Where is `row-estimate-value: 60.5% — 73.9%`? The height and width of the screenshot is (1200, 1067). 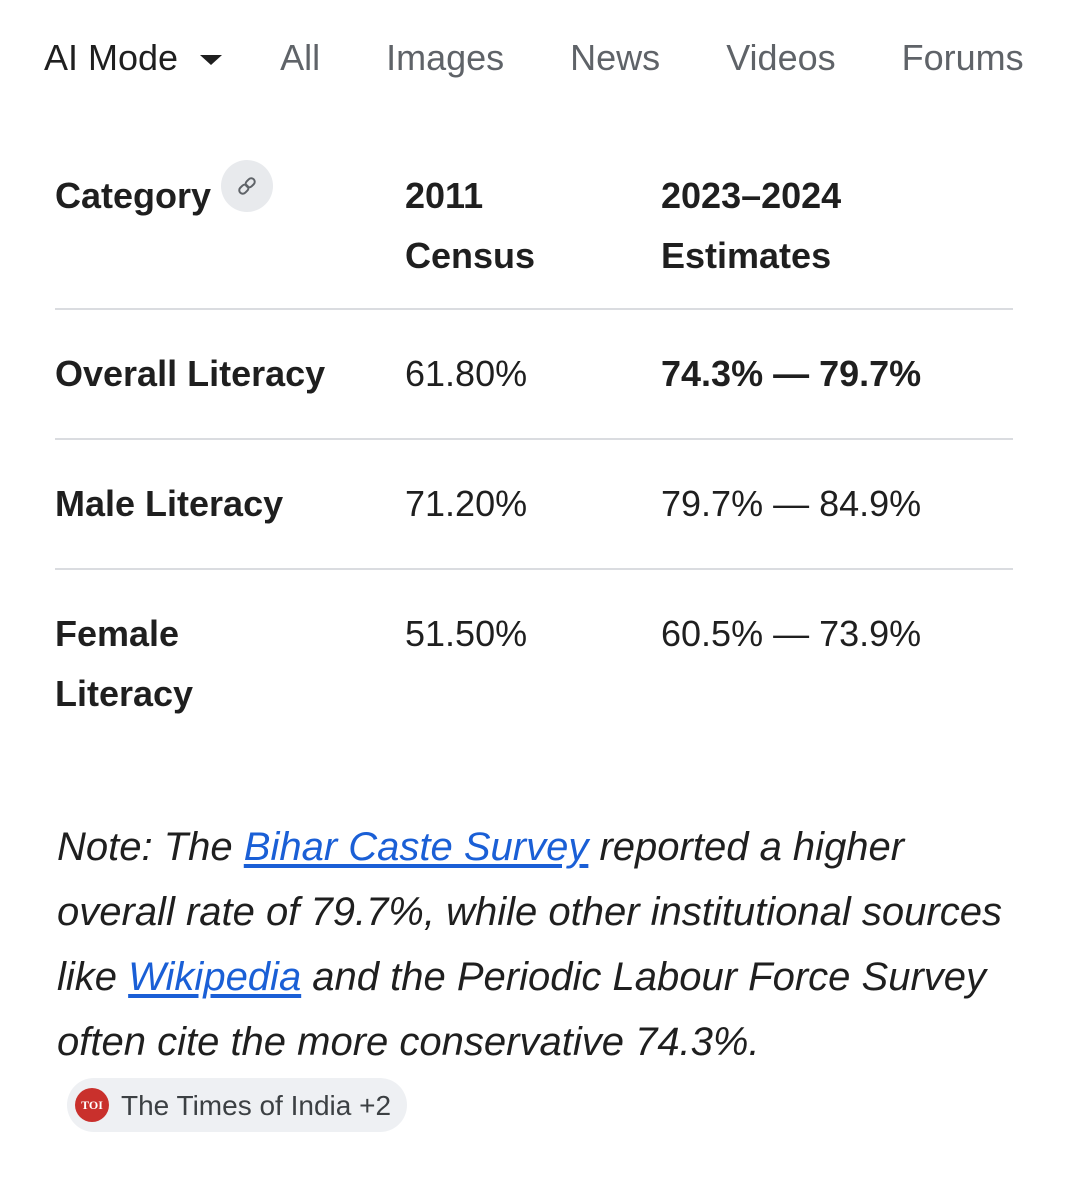
row-estimate-value: 60.5% — 73.9% is located at coordinates (791, 633).